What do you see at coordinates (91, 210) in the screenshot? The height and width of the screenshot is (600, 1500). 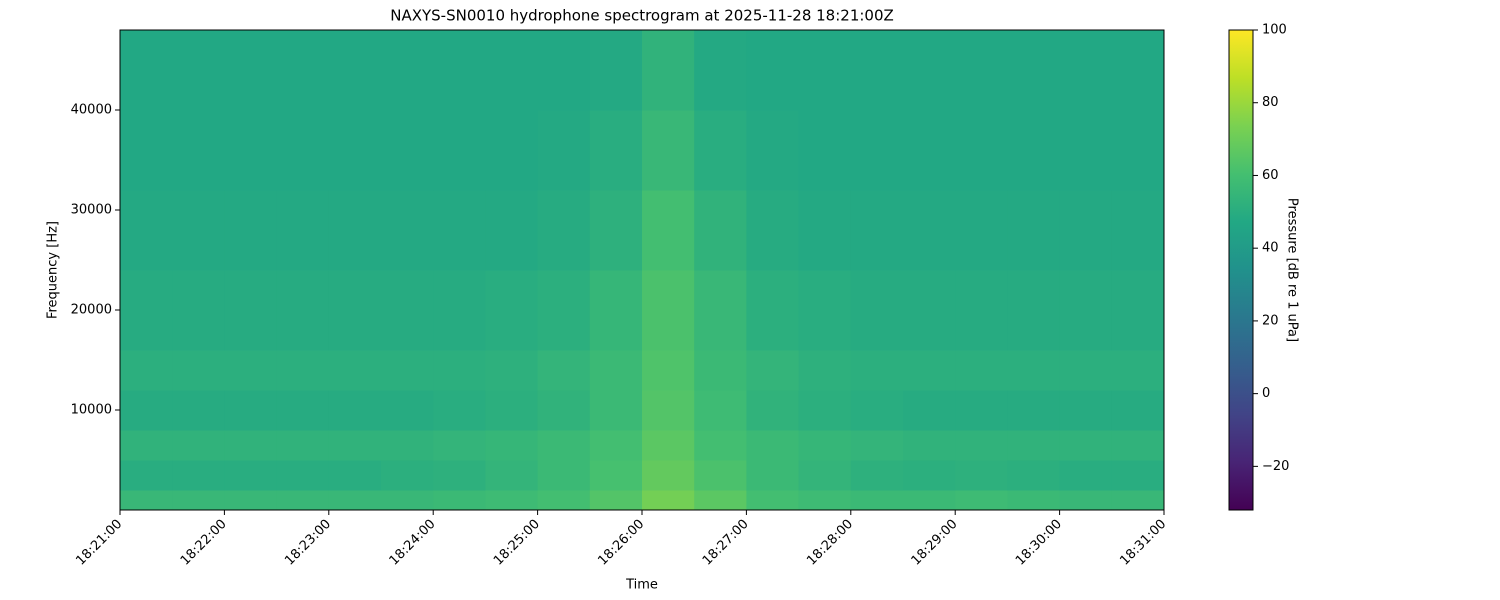 I see `y-tick-label: 30000` at bounding box center [91, 210].